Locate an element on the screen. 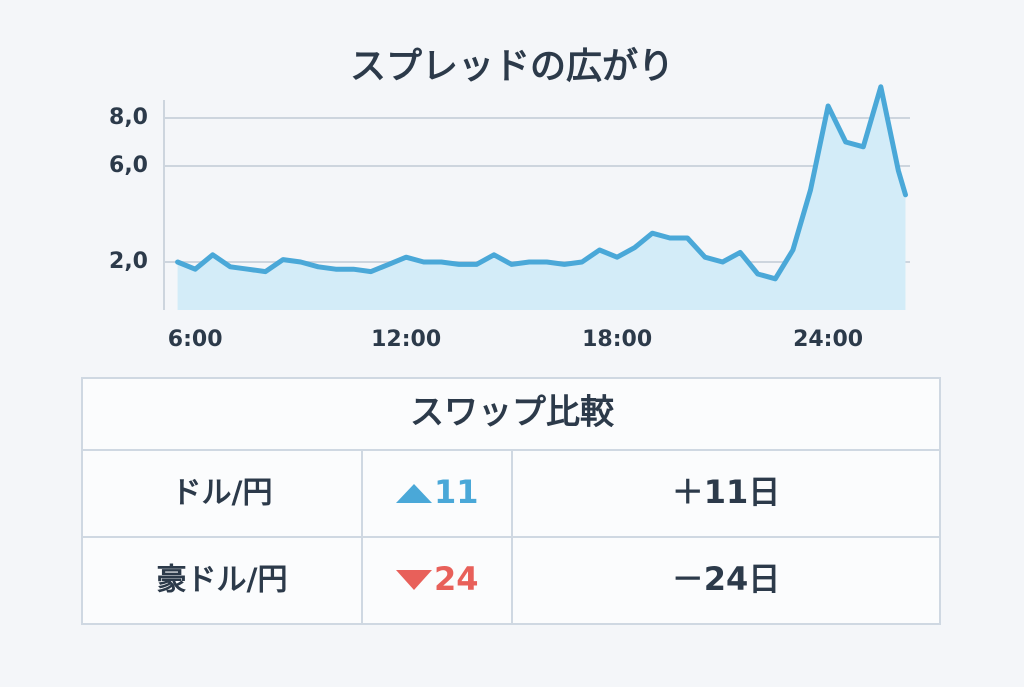  up-arrow is located at coordinates (414, 493).